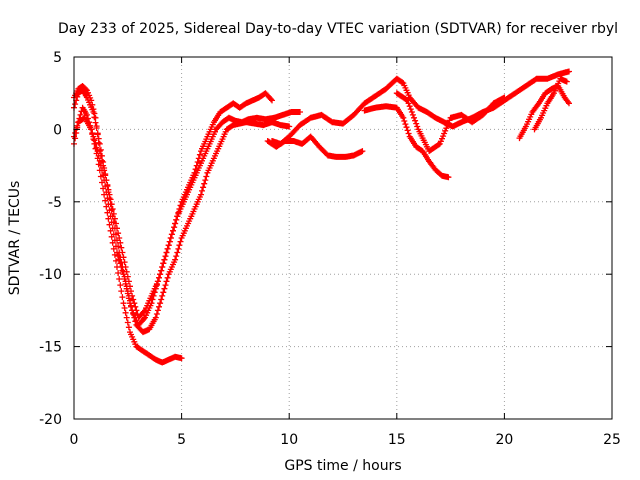  What do you see at coordinates (55, 203) in the screenshot?
I see `y-tick-label: -5` at bounding box center [55, 203].